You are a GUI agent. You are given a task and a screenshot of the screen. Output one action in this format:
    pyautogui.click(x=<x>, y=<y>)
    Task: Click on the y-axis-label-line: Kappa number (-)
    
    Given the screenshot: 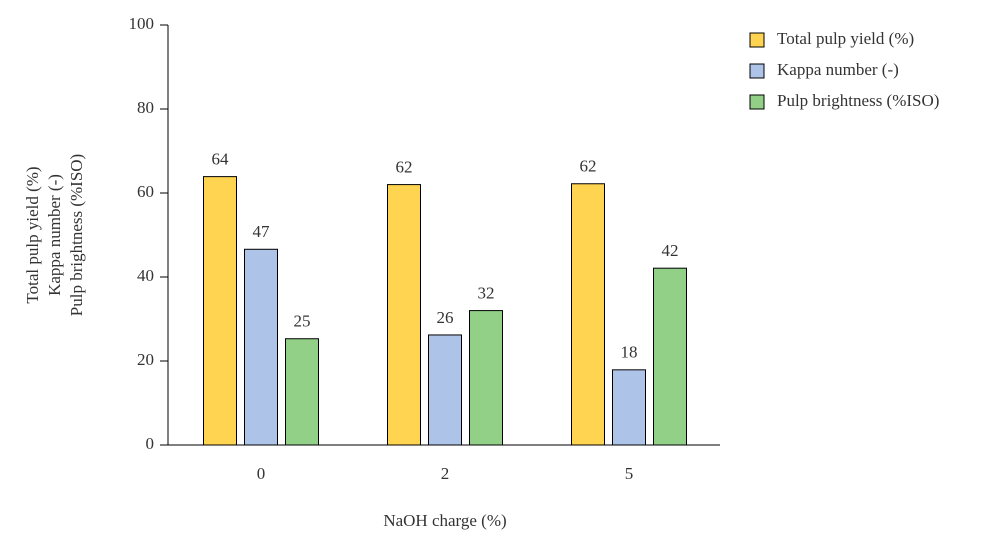 What is the action you would take?
    pyautogui.click(x=54, y=235)
    